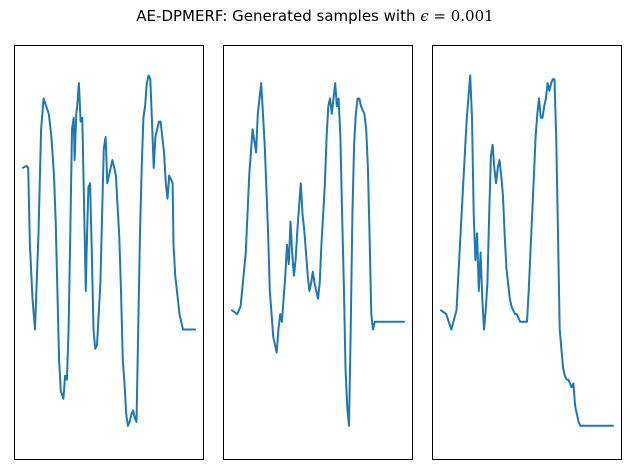  Describe the element at coordinates (278, 16) in the screenshot. I see `figure-title-prefix: AE-DPMERF: Generated samples with` at that location.